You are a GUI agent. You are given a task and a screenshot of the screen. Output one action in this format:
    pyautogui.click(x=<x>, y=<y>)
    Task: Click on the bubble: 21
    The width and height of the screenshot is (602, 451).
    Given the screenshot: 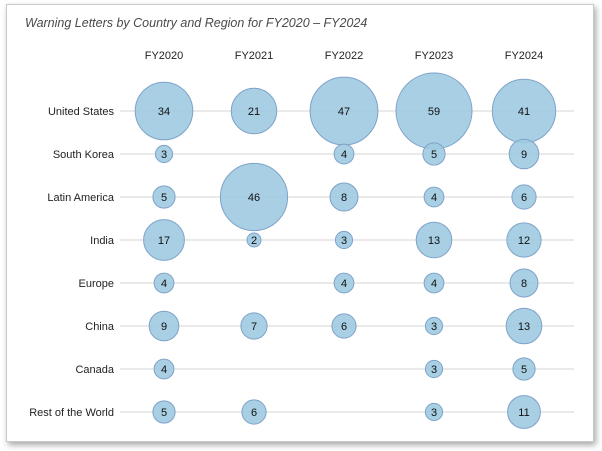 What is the action you would take?
    pyautogui.click(x=254, y=111)
    